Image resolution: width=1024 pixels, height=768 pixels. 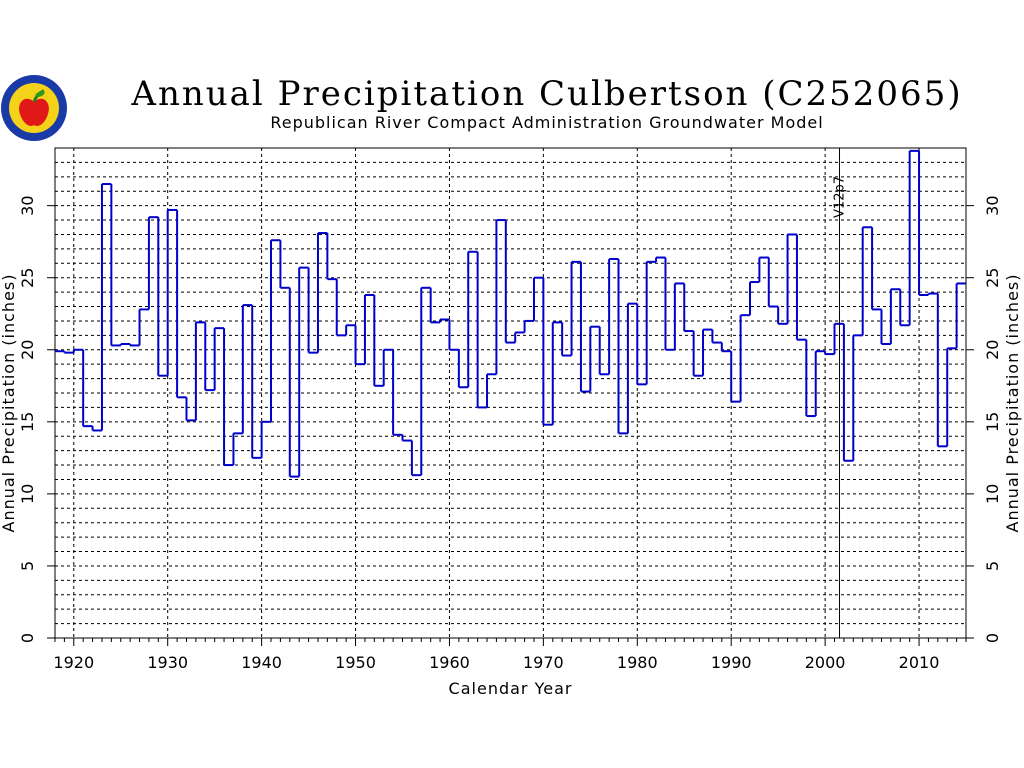 I want to click on y-tick-label-right: 15, so click(x=992, y=422).